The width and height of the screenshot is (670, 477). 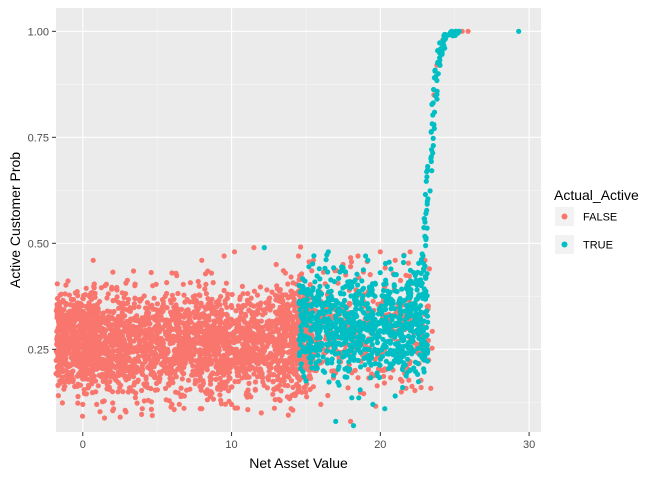 What do you see at coordinates (83, 445) in the screenshot?
I see `x-tick-label: 0` at bounding box center [83, 445].